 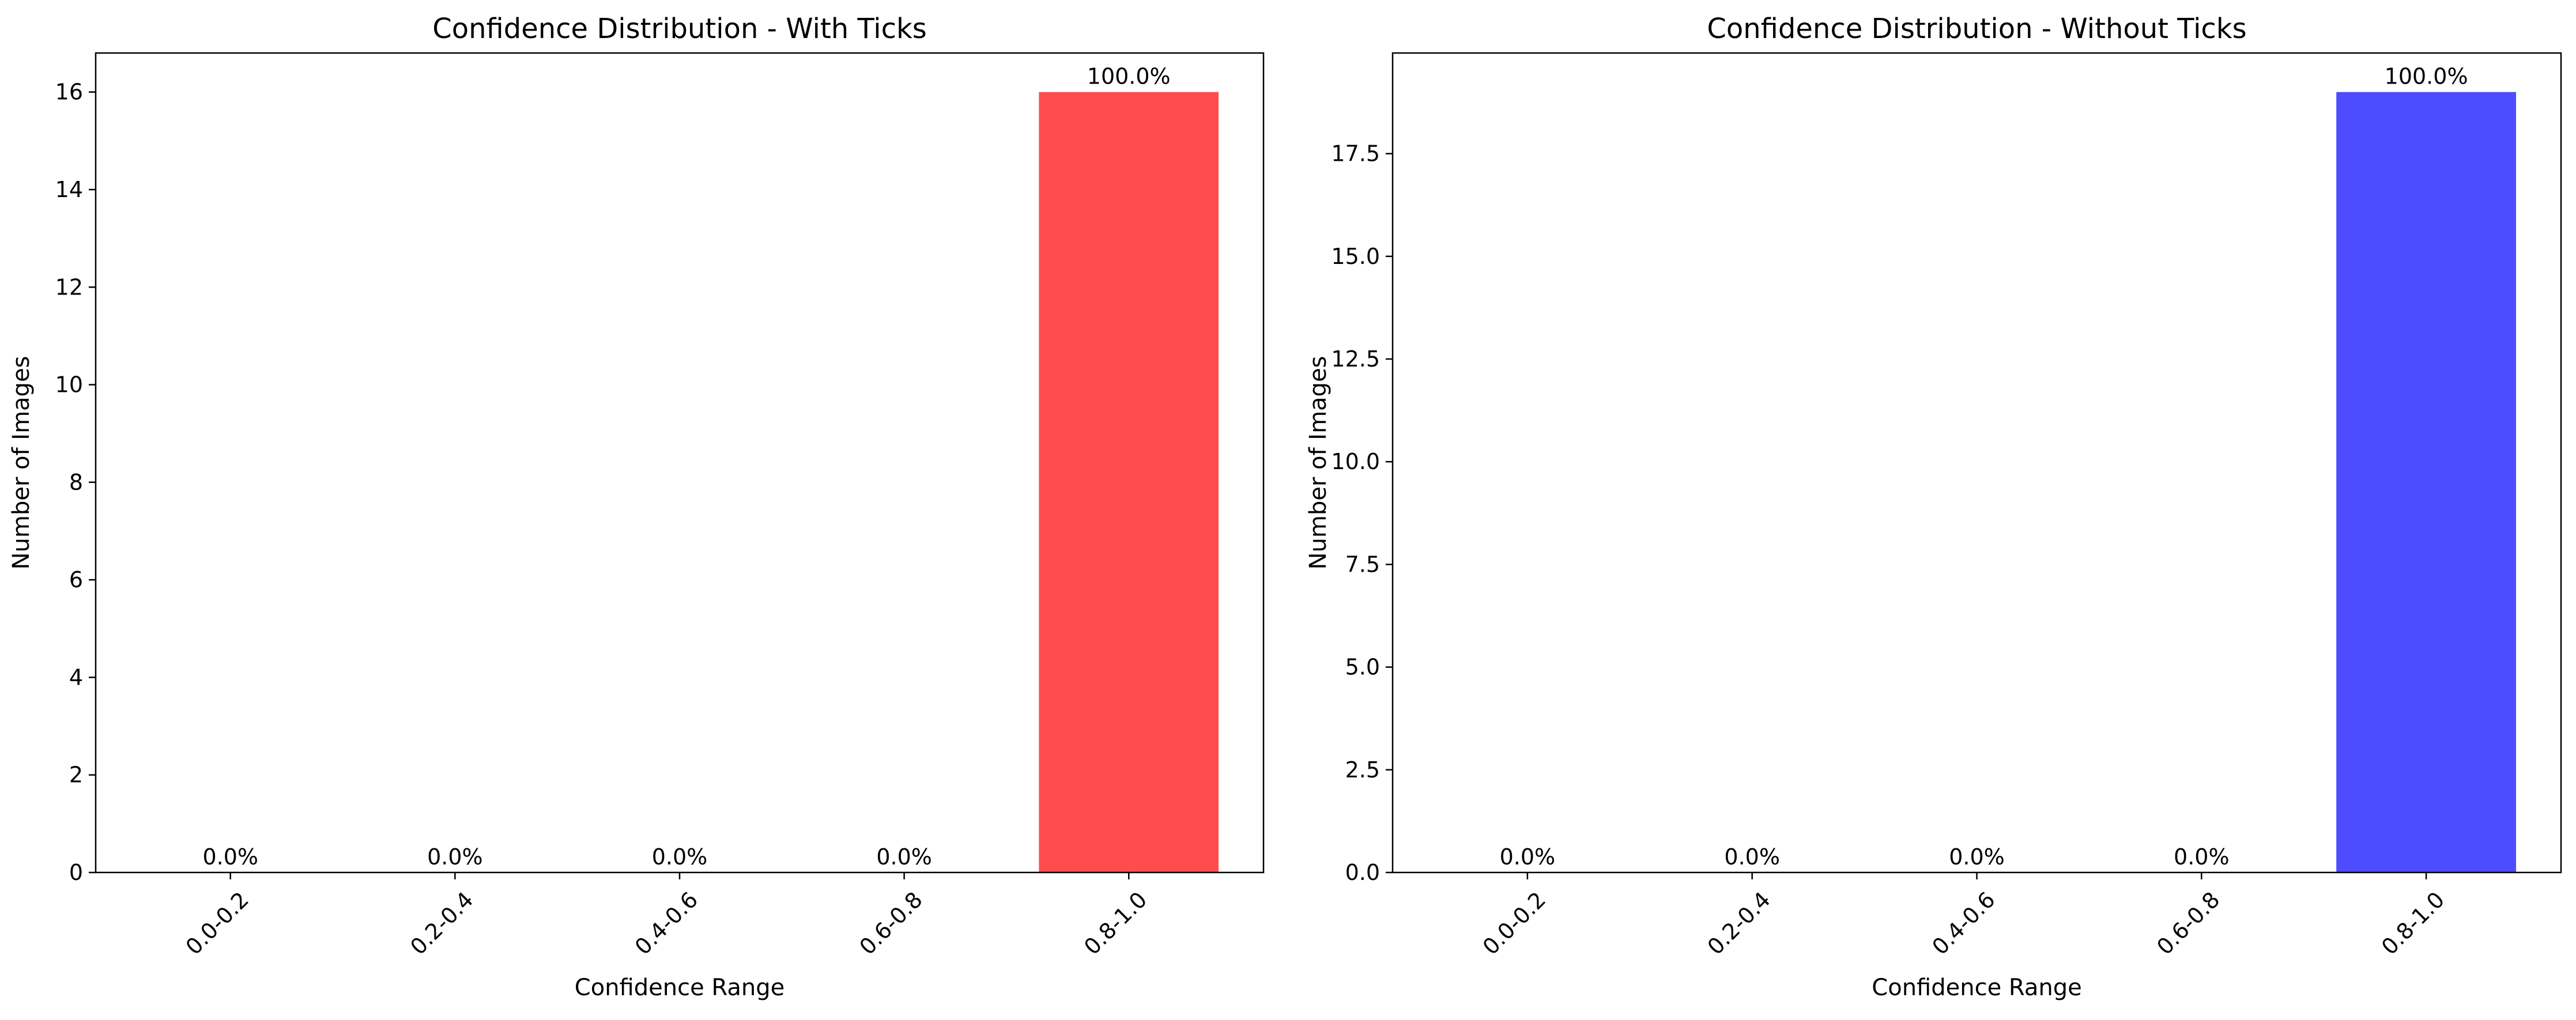 I want to click on chart-1-y-axis-label: Number of Images, so click(x=21, y=463).